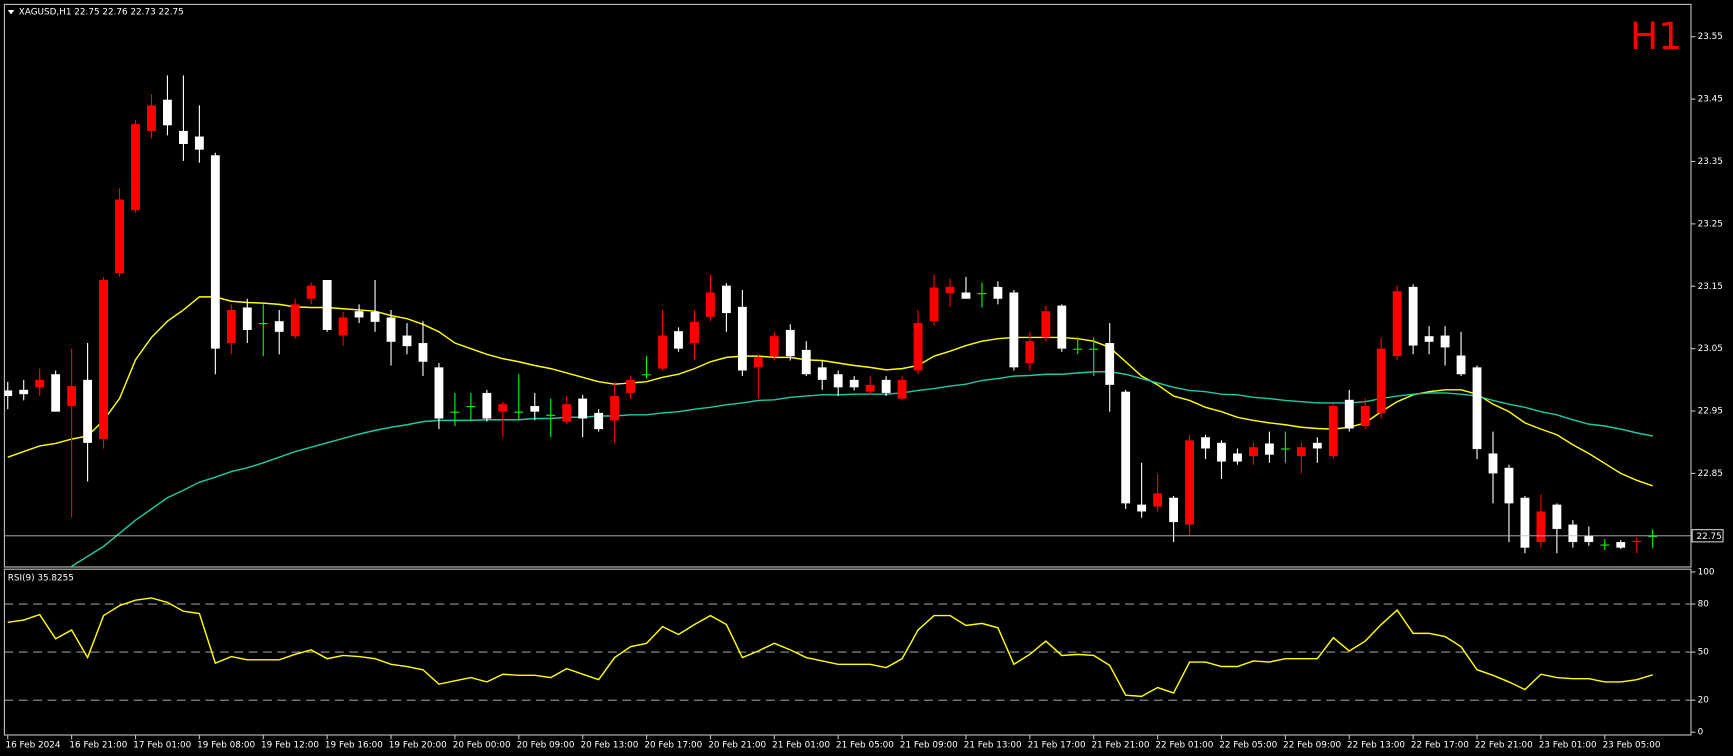 This screenshot has width=1733, height=756. Describe the element at coordinates (1184, 745) in the screenshot. I see `x-tick-label: 22 Feb 01:00` at that location.